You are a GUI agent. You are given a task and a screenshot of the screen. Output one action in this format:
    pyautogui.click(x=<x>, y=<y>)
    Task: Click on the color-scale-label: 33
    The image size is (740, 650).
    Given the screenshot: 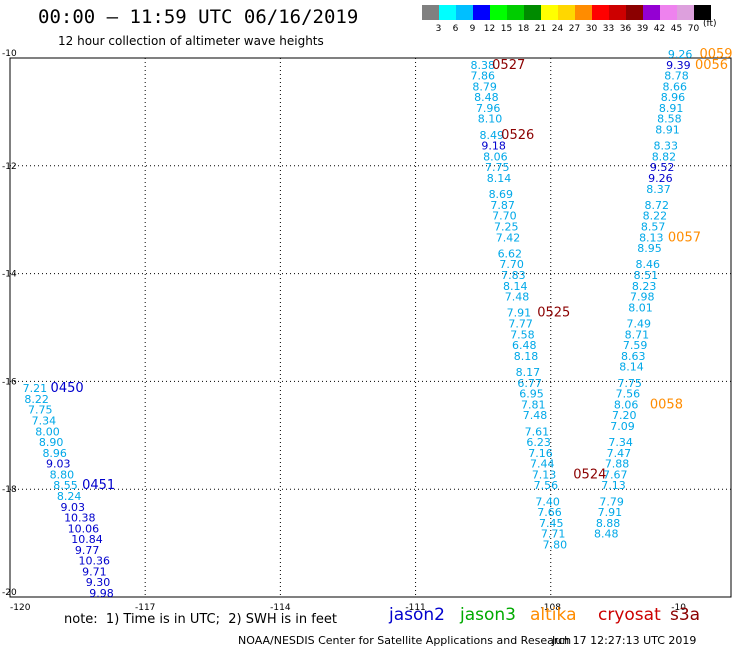 What is the action you would take?
    pyautogui.click(x=608, y=29)
    